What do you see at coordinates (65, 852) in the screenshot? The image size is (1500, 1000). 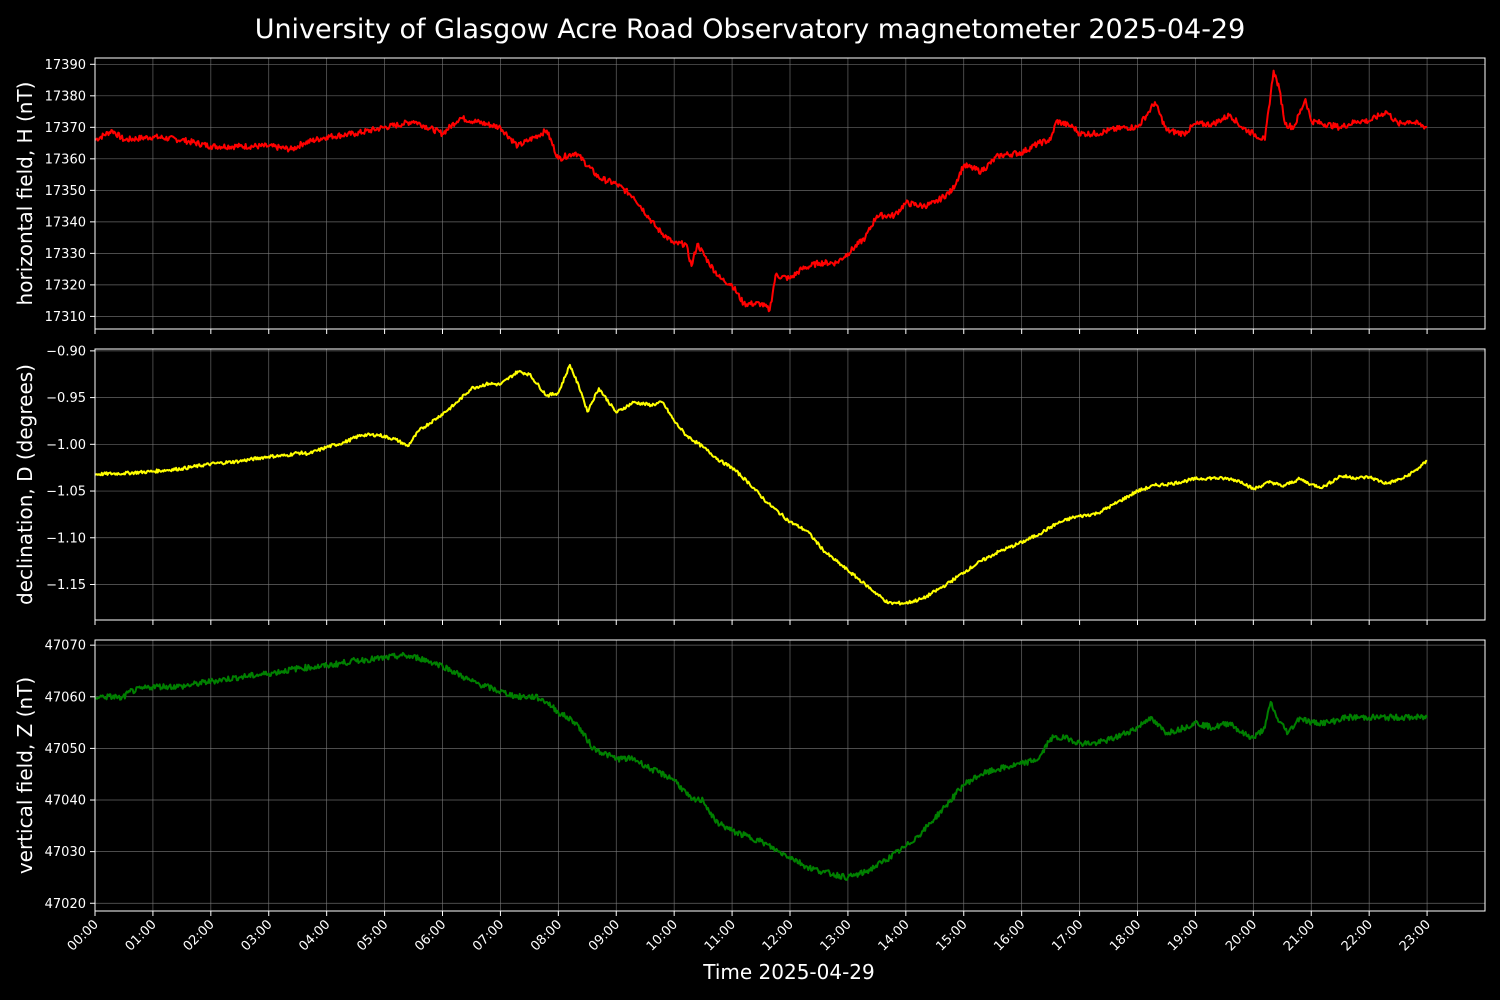 I see `y-tick-label: 47030` at bounding box center [65, 852].